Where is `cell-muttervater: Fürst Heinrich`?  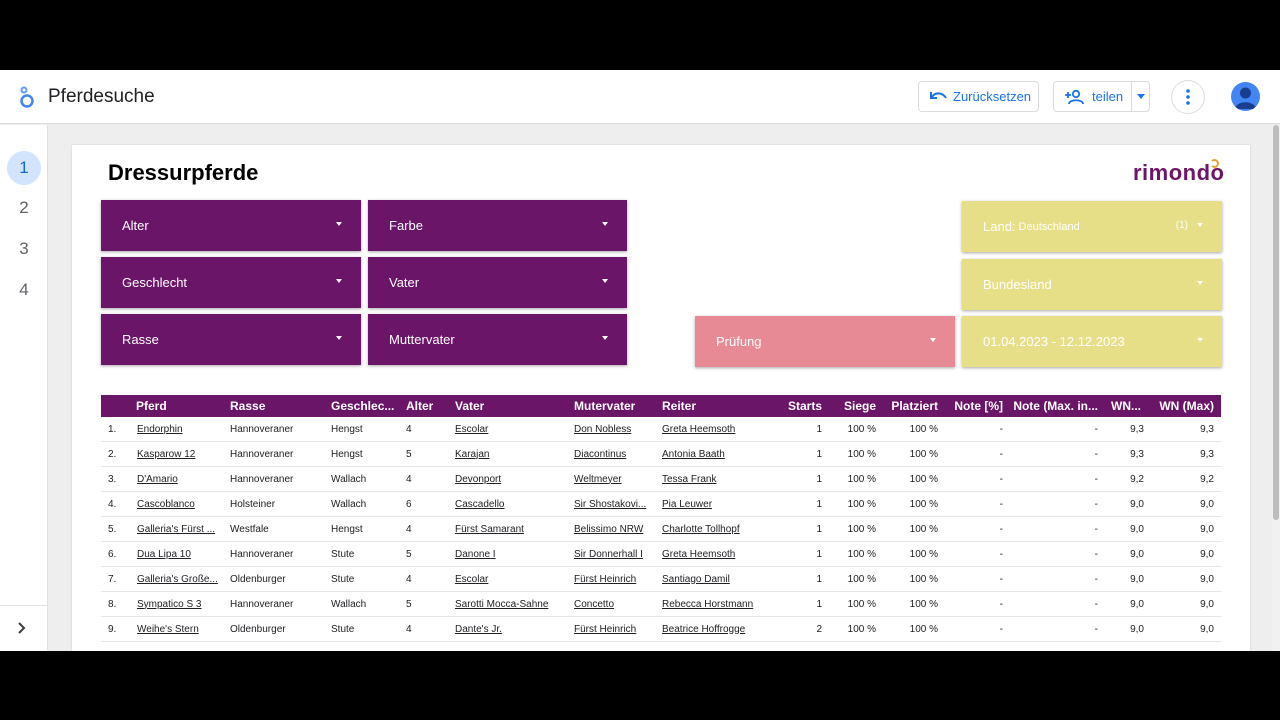 cell-muttervater: Fürst Heinrich is located at coordinates (616, 579).